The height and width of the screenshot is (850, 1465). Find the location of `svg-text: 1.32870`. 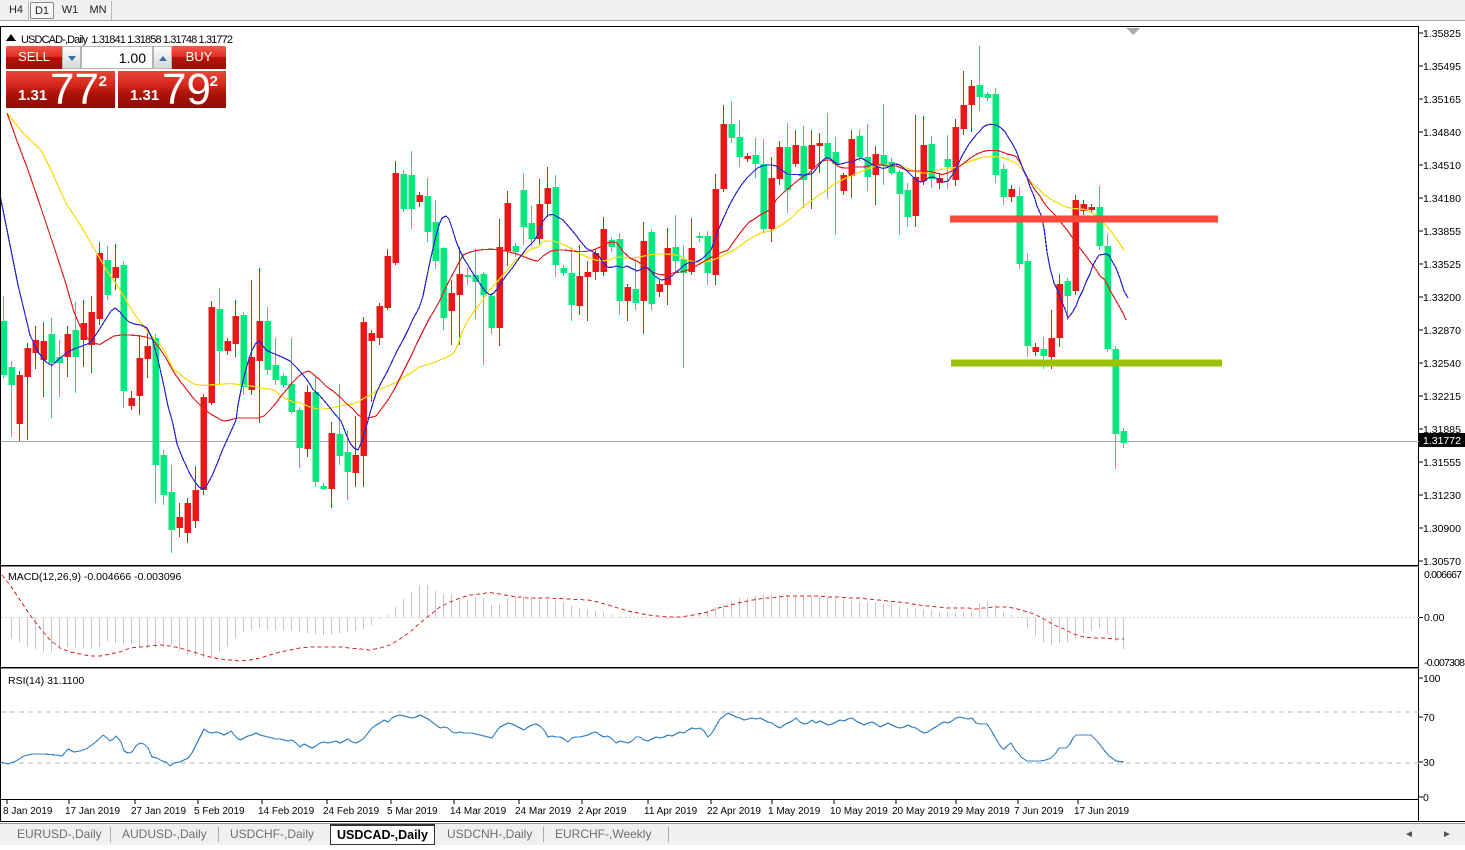

svg-text: 1.32870 is located at coordinates (1442, 331).